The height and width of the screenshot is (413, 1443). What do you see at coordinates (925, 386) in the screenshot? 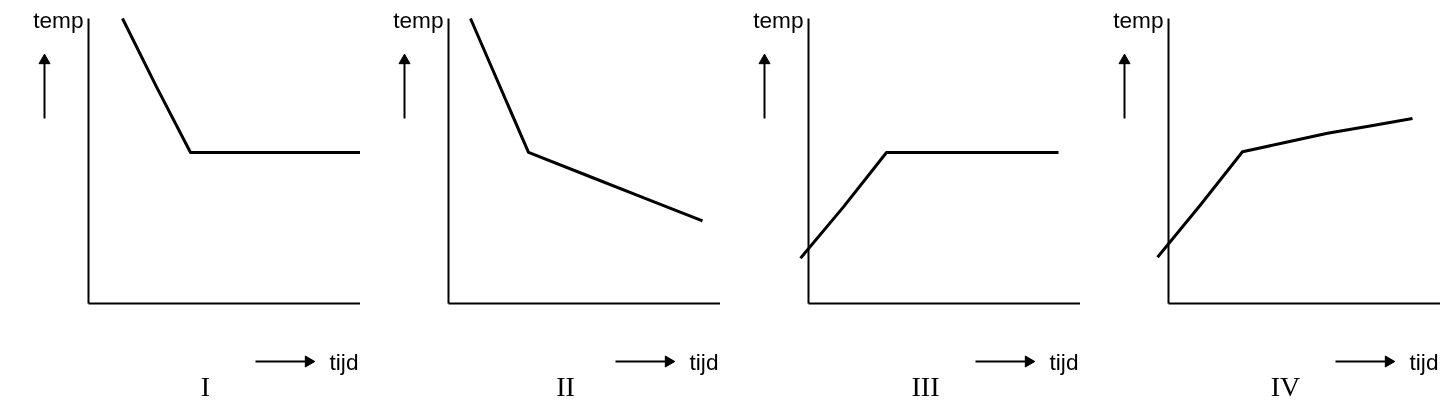
I see `text: III` at bounding box center [925, 386].